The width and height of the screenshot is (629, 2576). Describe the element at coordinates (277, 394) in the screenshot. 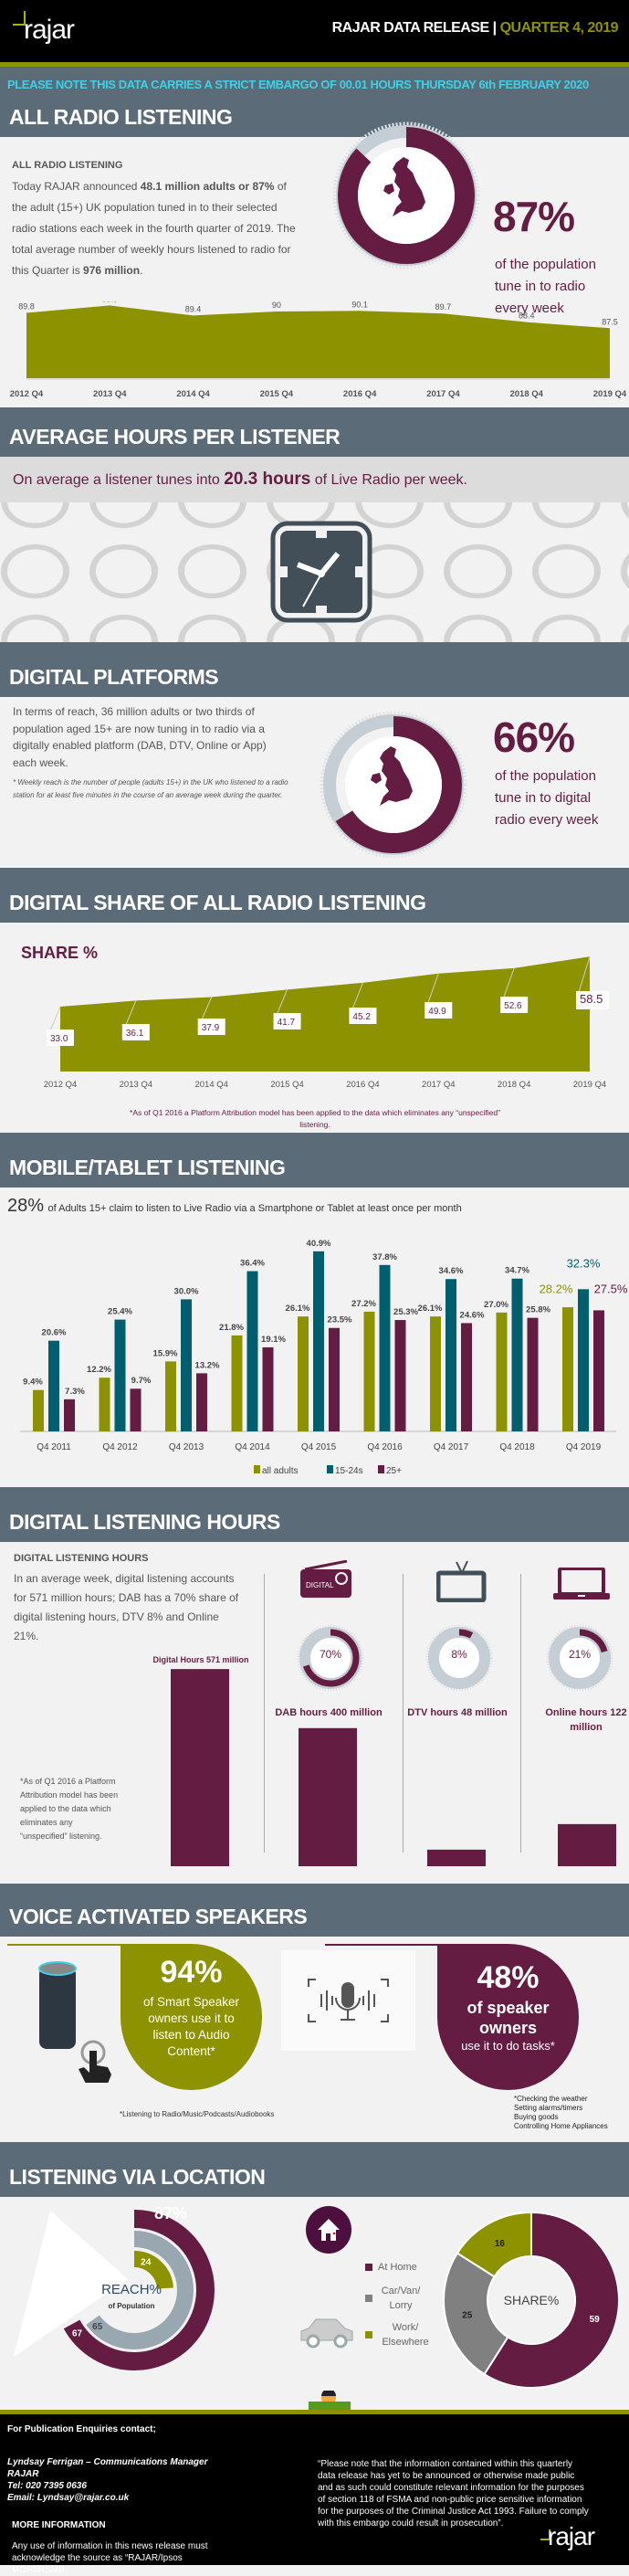

I see `x-tick-label: 2015 Q4` at that location.